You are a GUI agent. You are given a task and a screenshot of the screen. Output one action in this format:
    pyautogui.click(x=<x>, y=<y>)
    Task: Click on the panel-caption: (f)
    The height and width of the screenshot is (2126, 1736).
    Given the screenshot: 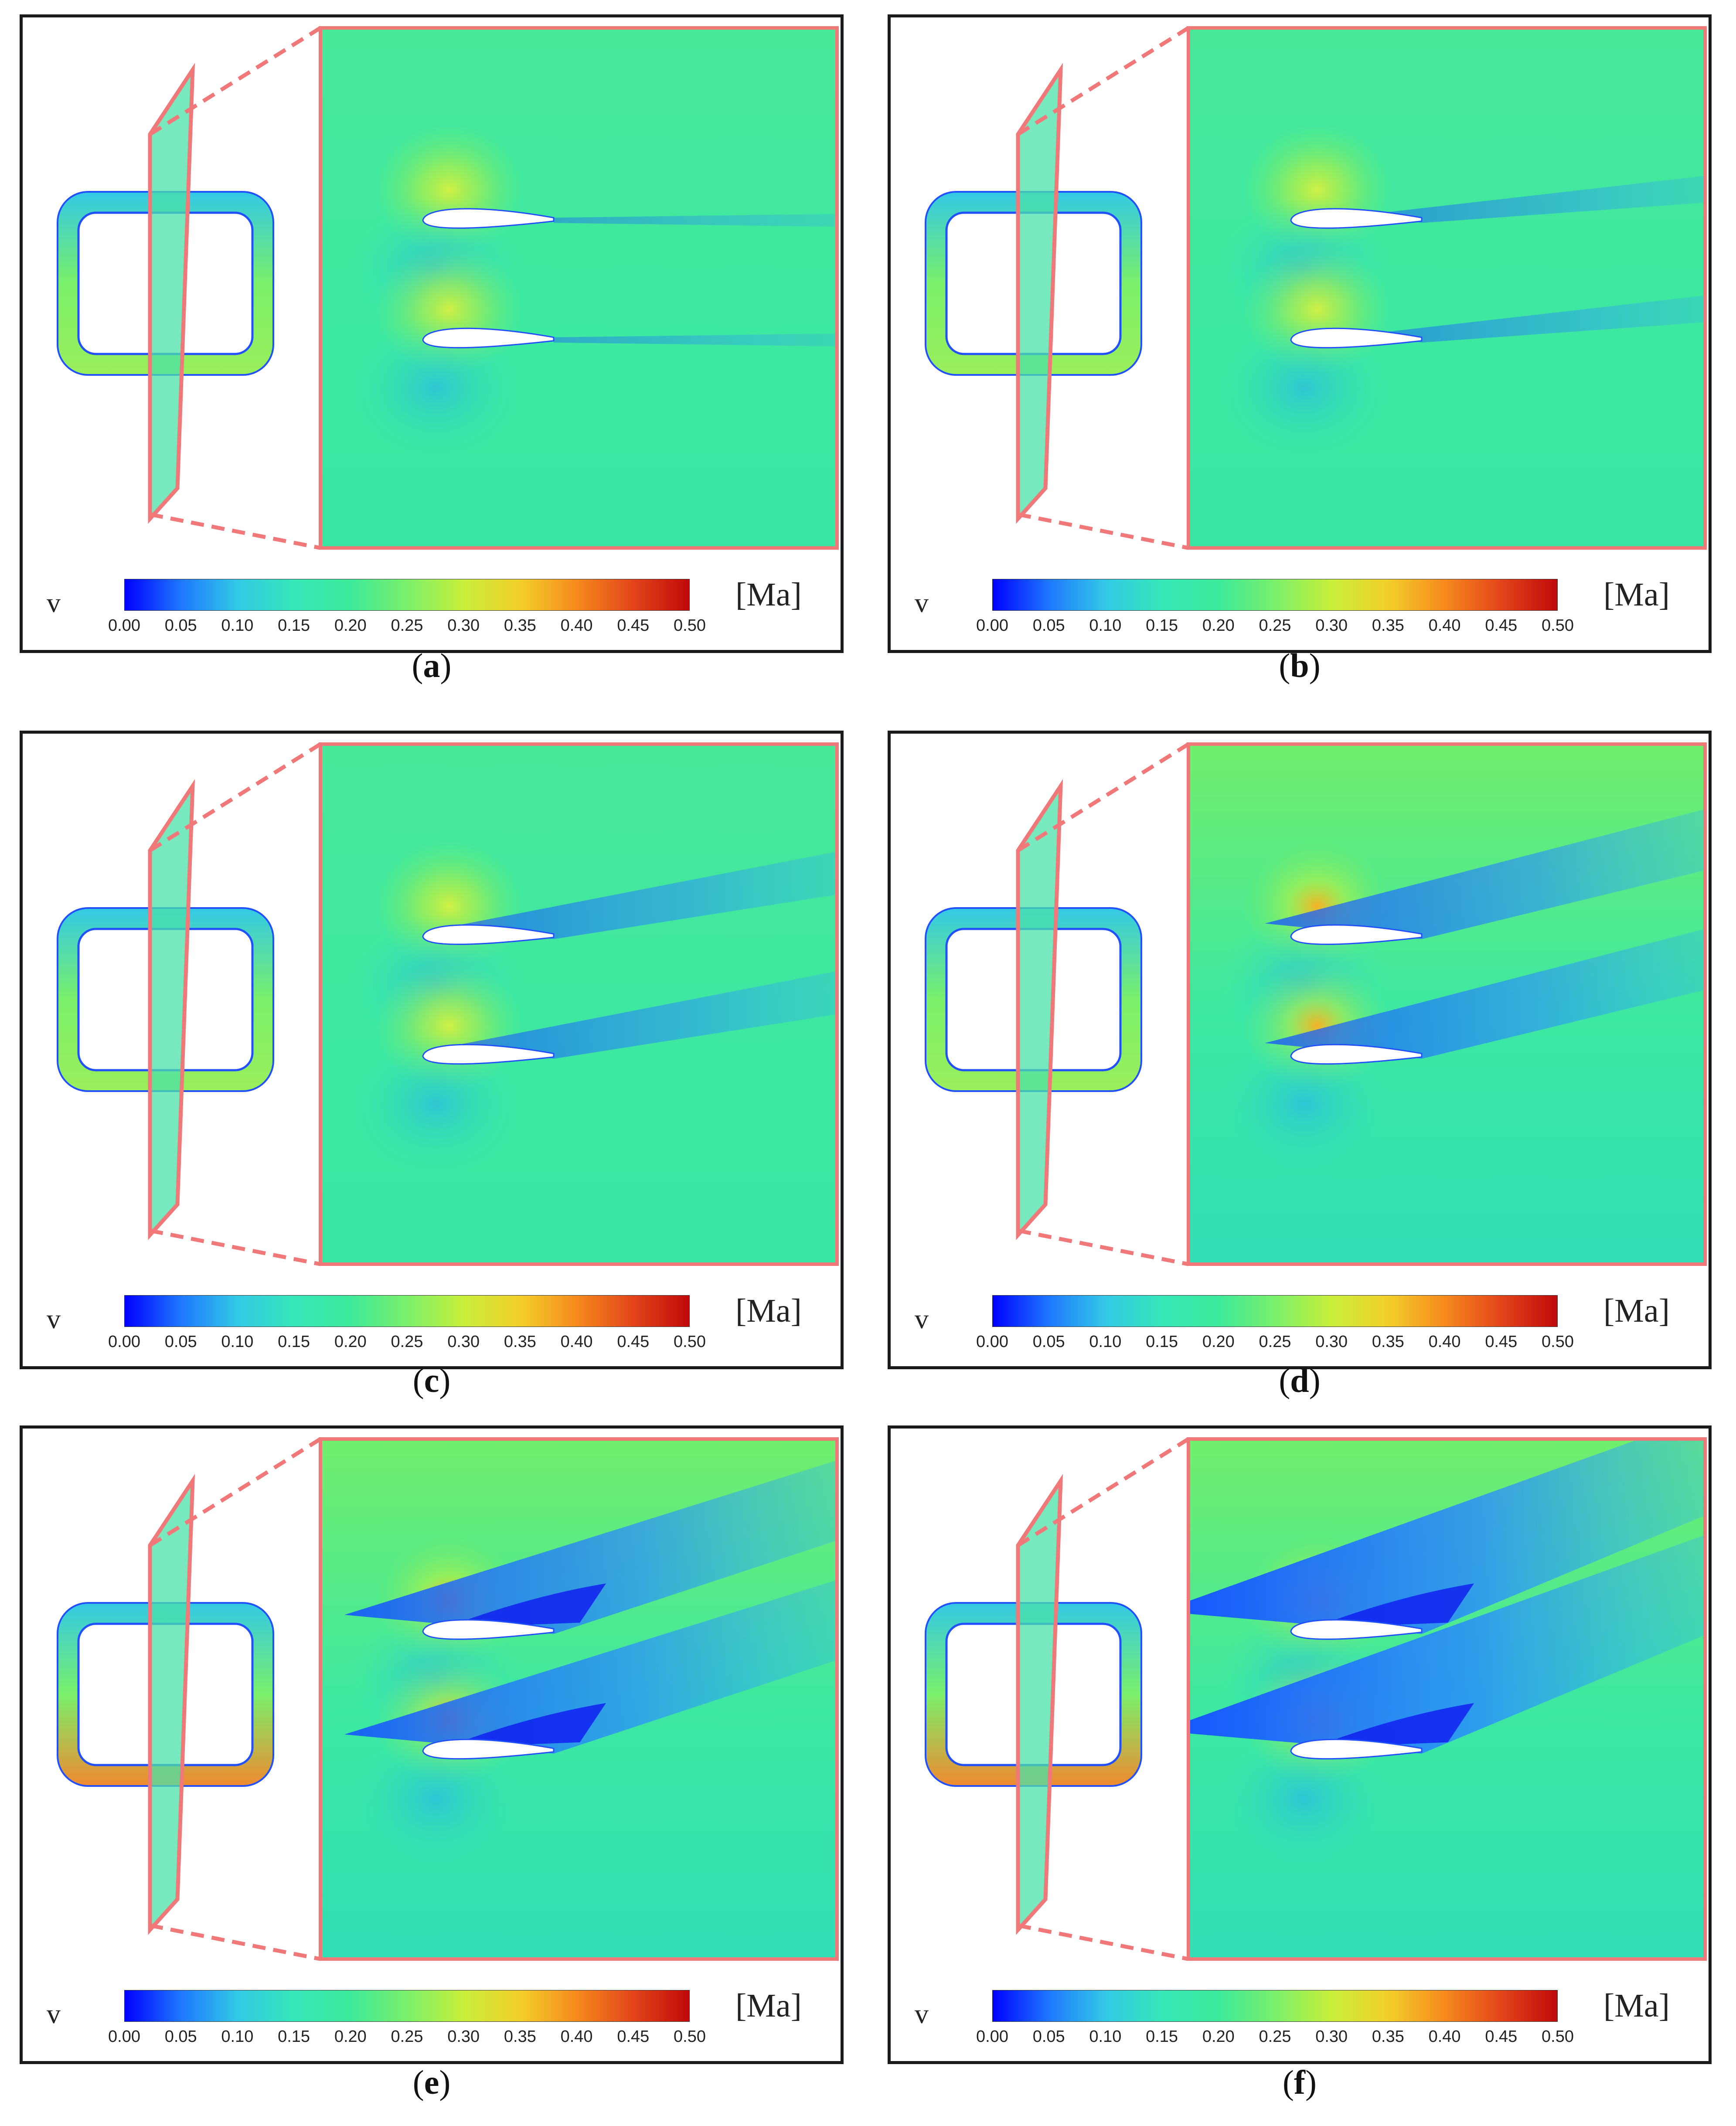 What is the action you would take?
    pyautogui.click(x=1300, y=2082)
    